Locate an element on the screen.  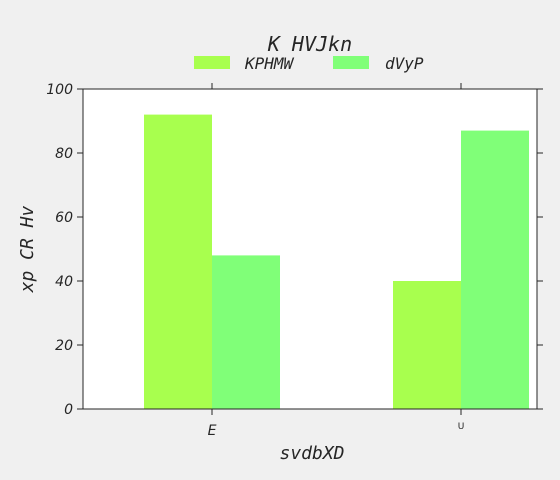
y-tick-label: 0 is located at coordinates (68, 410).